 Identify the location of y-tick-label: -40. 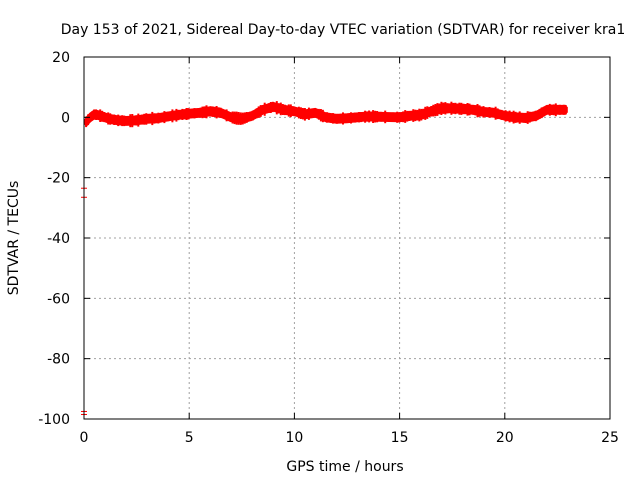
(58, 239).